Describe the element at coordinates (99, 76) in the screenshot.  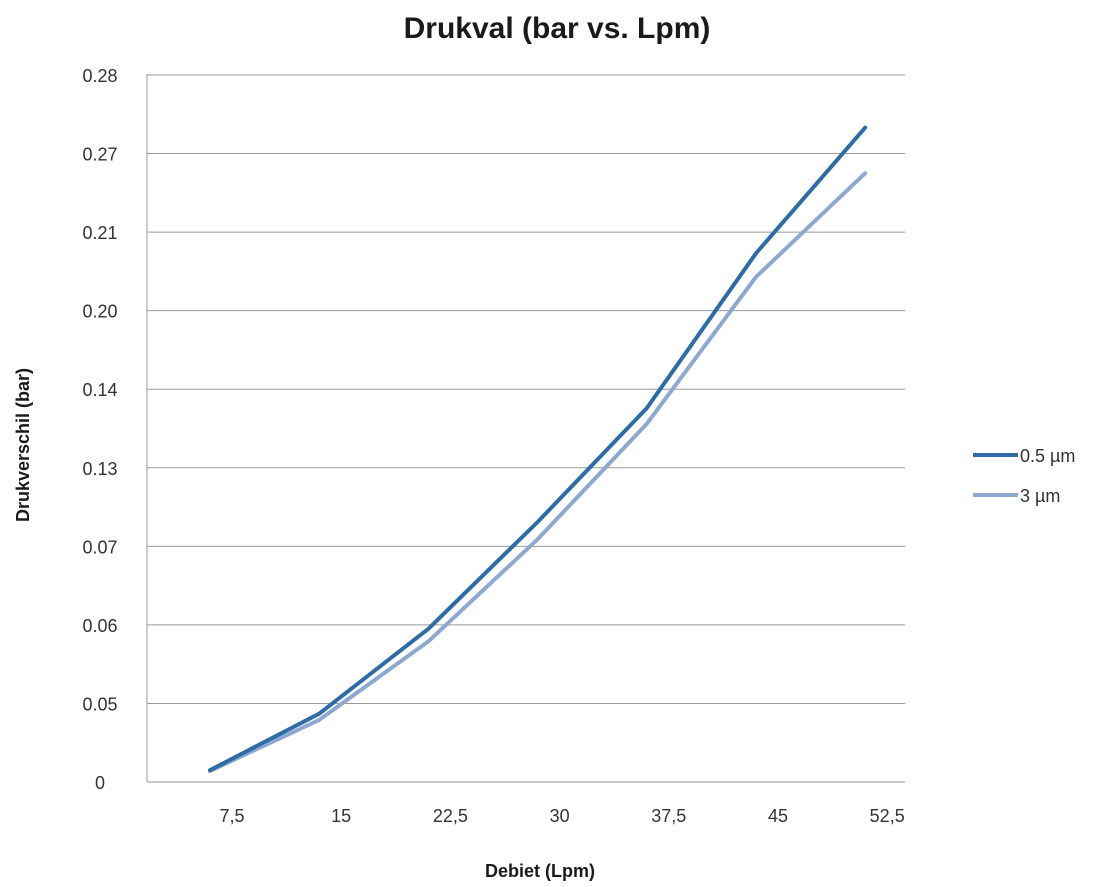
I see `y-tick-label: 0.28` at that location.